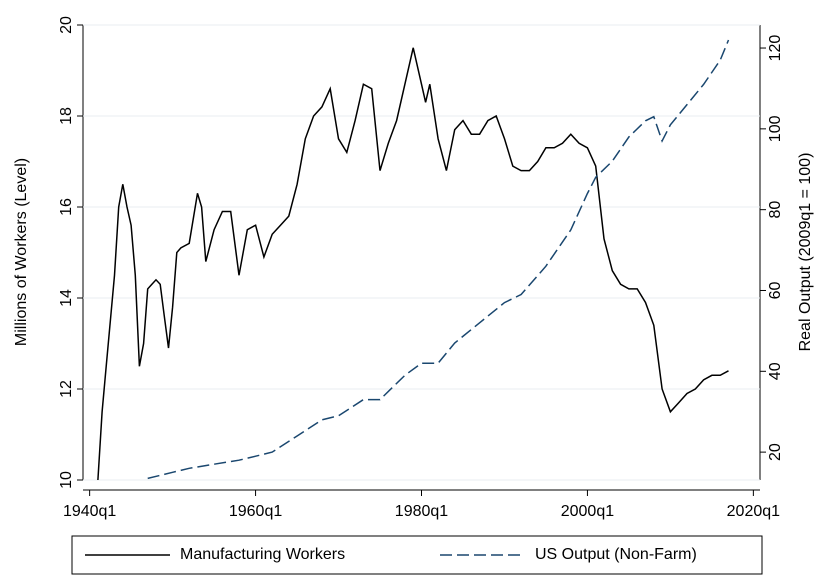 This screenshot has height=585, width=821. I want to click on y2-tick-label: 80, so click(775, 210).